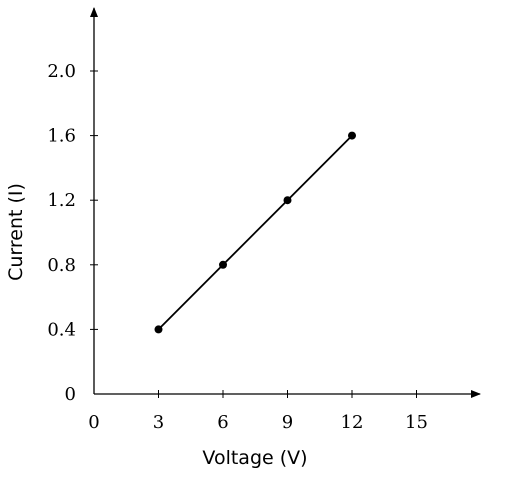  Describe the element at coordinates (287, 422) in the screenshot. I see `x-tick-label: 9` at that location.